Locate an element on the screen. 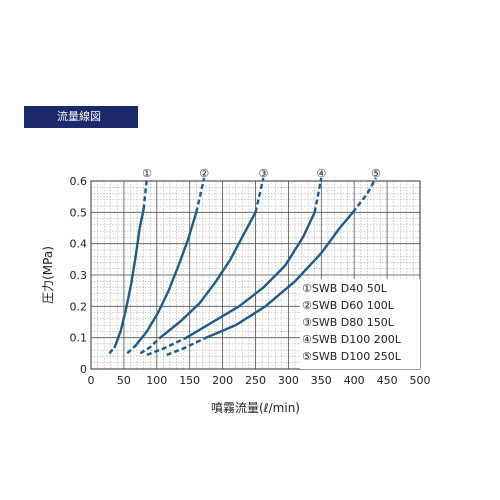 The image size is (500, 500). x-tick-labels: 0 50 100 150 200 250 300 350 400 450 500 is located at coordinates (259, 380).